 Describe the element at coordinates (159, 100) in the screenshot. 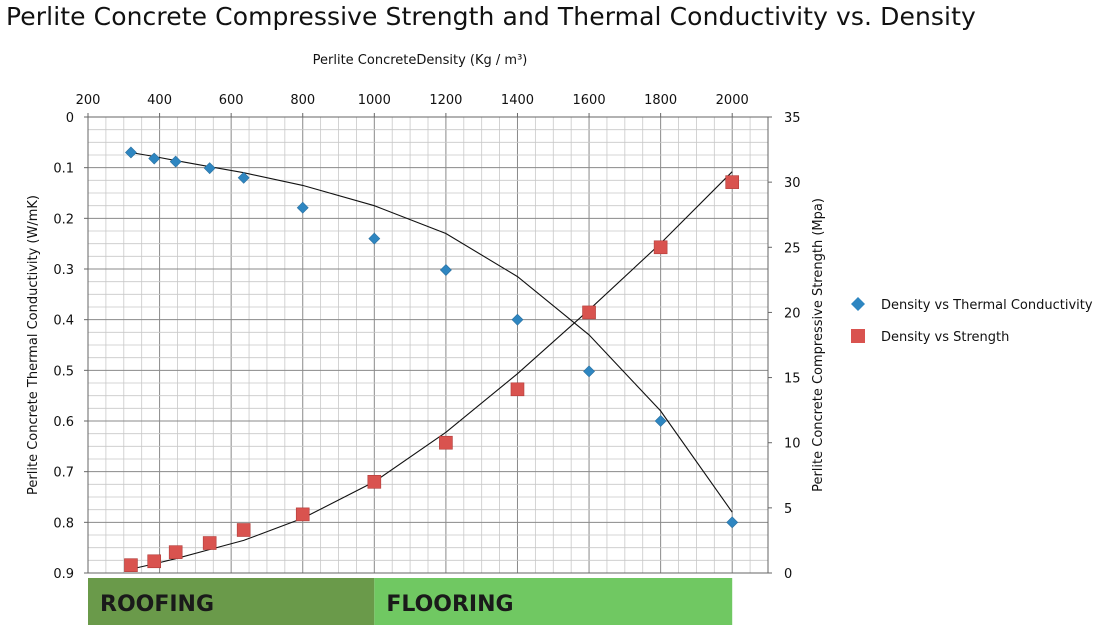

I see `x-tick-label: 400` at that location.